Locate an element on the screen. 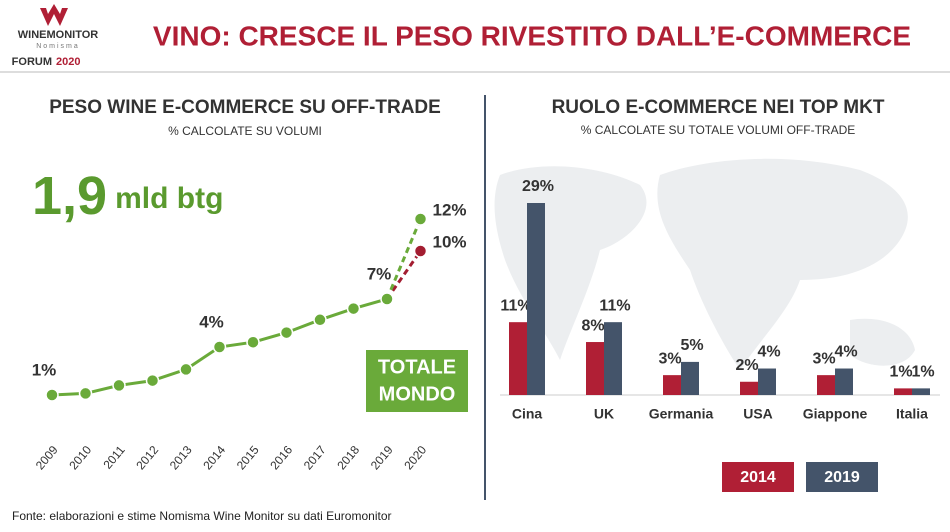  forum-year: 2020 is located at coordinates (68, 62).